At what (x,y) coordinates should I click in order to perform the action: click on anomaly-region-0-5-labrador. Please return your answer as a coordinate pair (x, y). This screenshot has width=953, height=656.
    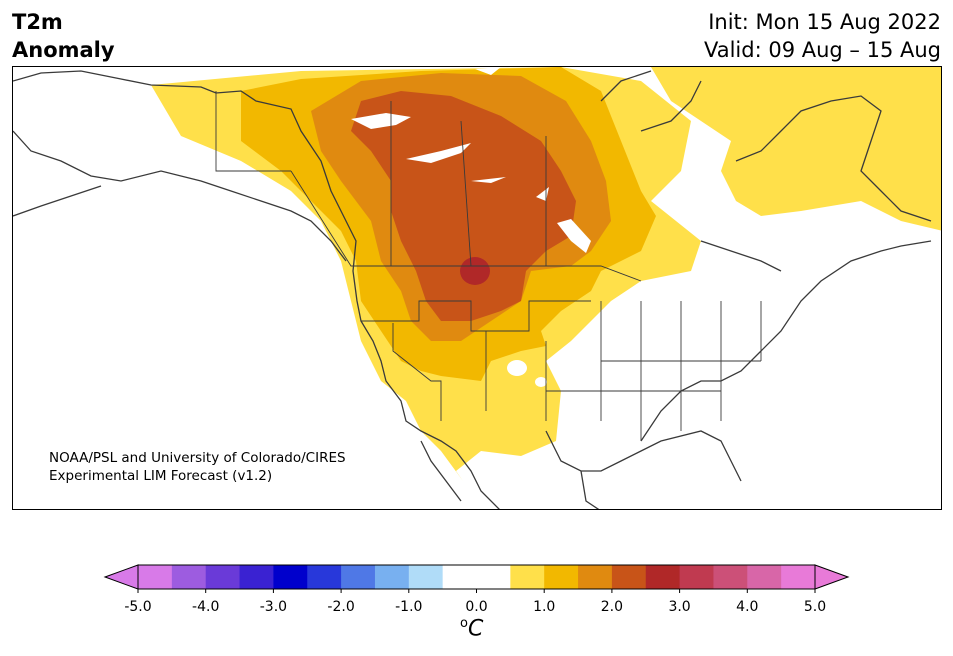
    Looking at the image, I should click on (796, 149).